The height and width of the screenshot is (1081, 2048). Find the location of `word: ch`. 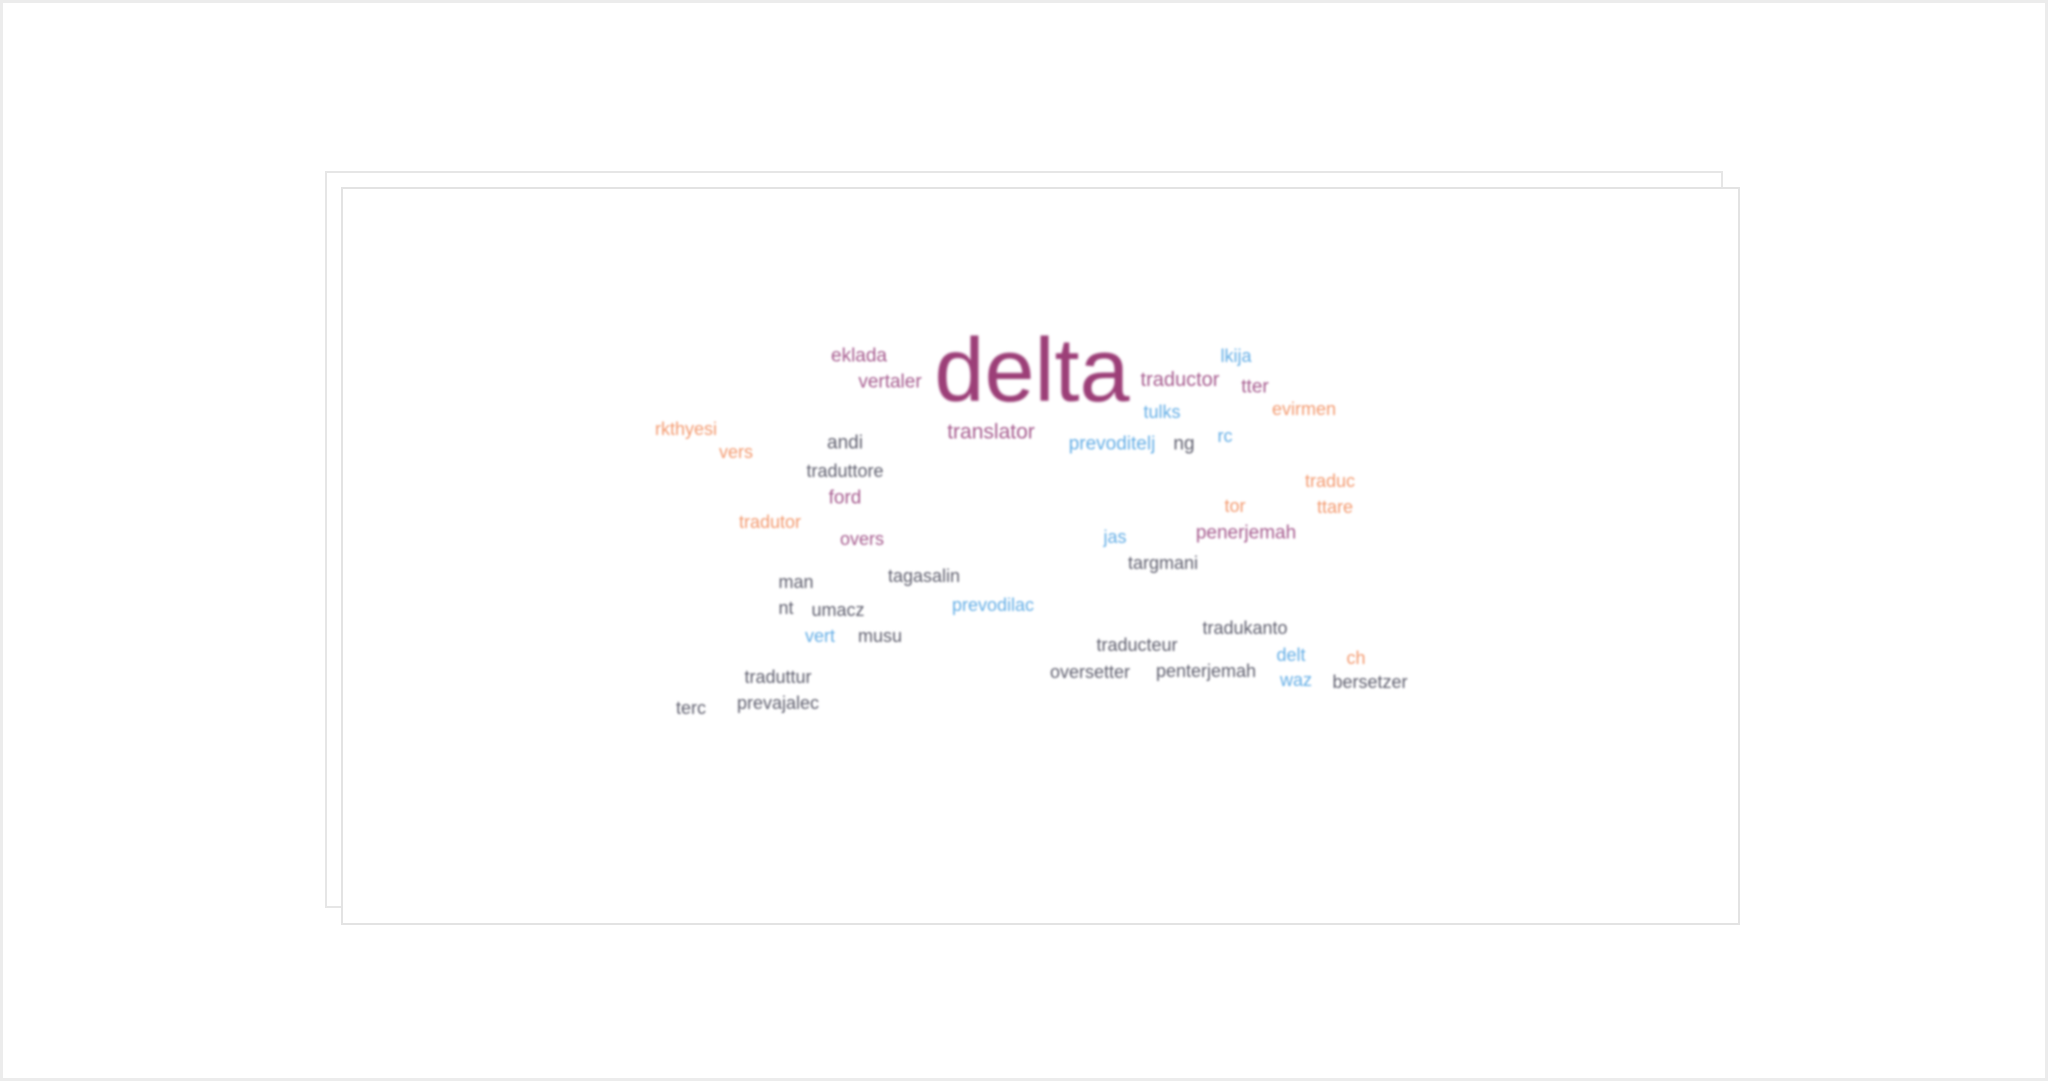

word: ch is located at coordinates (1356, 658).